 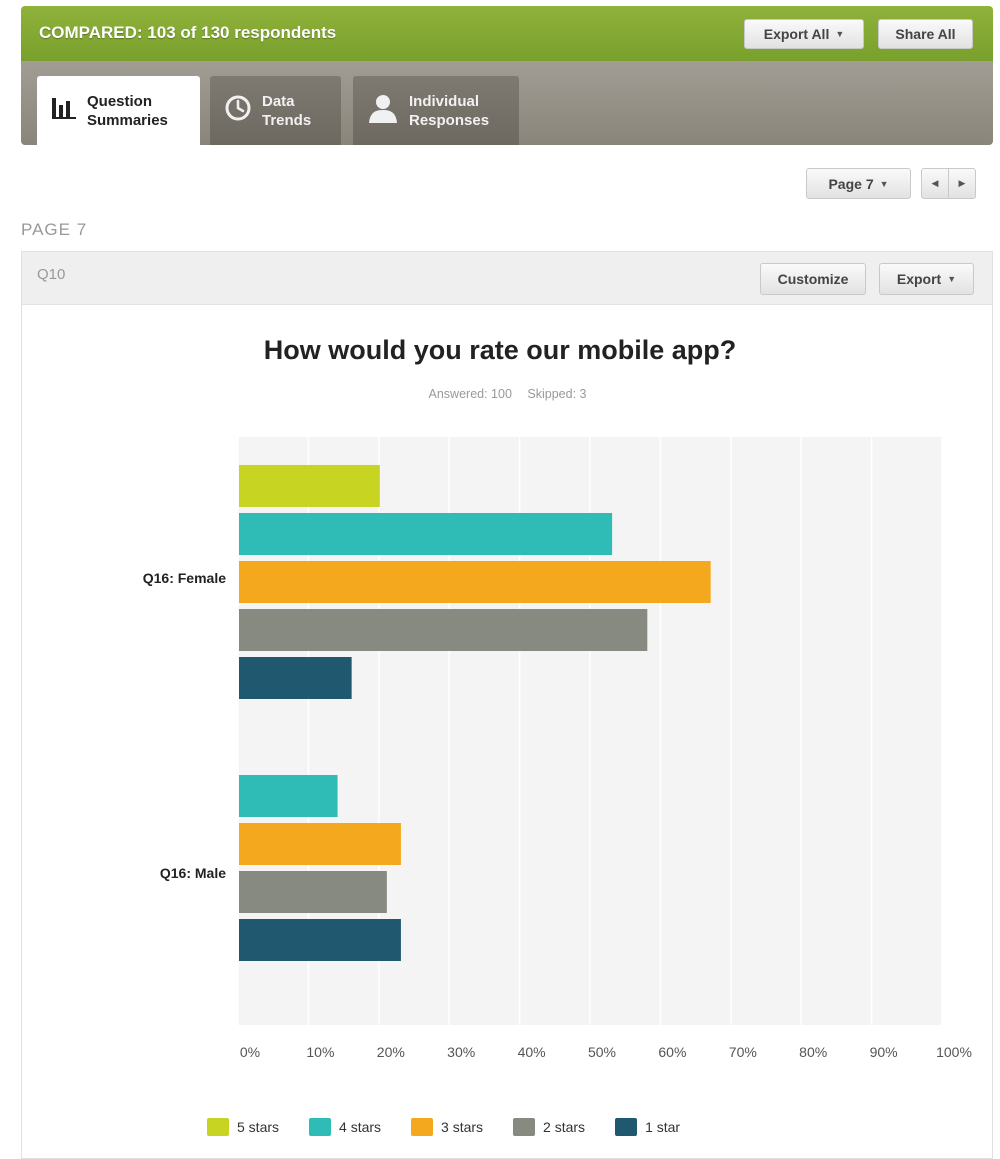 What do you see at coordinates (320, 1052) in the screenshot?
I see `x-tick-label: 10%` at bounding box center [320, 1052].